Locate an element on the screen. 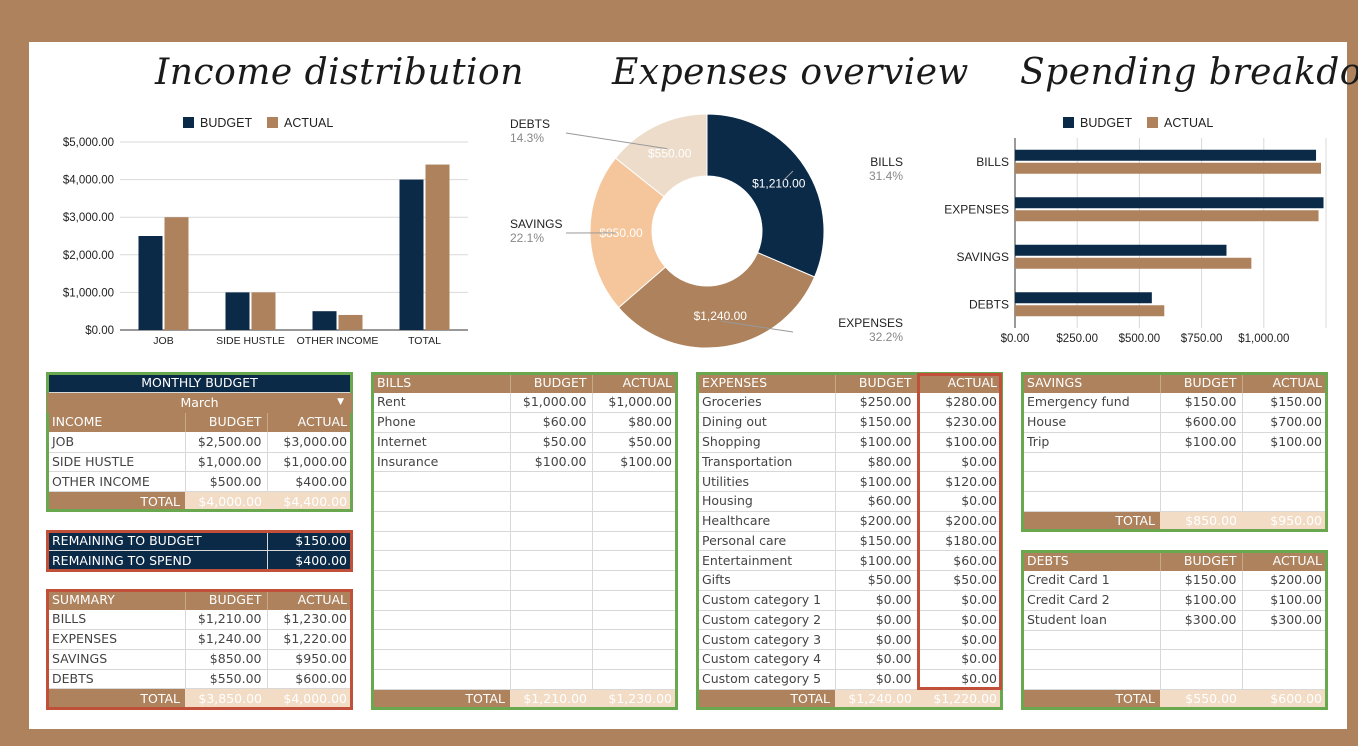 The height and width of the screenshot is (746, 1358). item-cell: Custom category 5 is located at coordinates (766, 679).